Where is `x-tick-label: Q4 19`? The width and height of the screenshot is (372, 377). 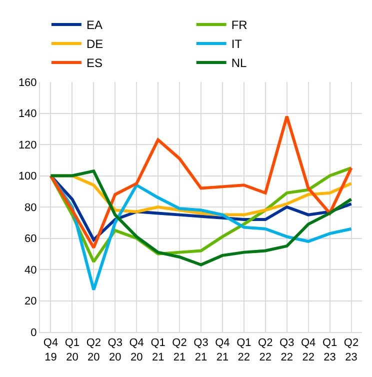 x-tick-label: Q4 19 is located at coordinates (50, 350).